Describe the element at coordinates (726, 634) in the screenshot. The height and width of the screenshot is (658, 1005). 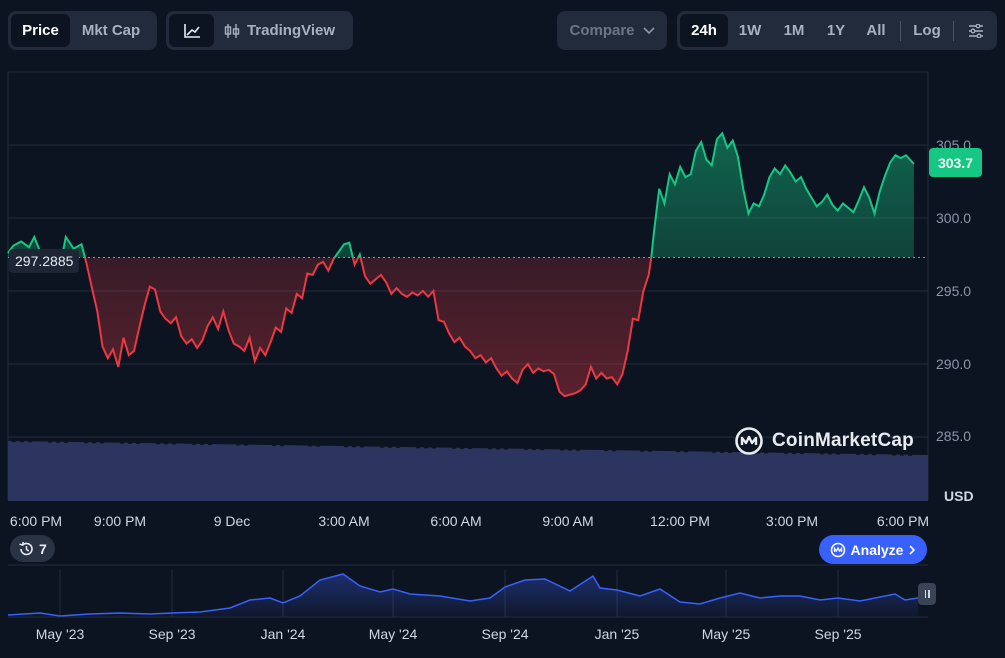
I see `navigator-tick: May '25` at that location.